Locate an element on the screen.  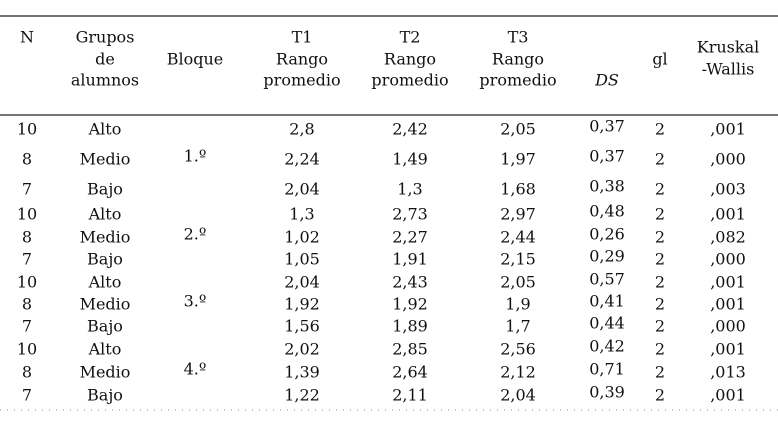
header-cell: -Wallis is located at coordinates (728, 69).